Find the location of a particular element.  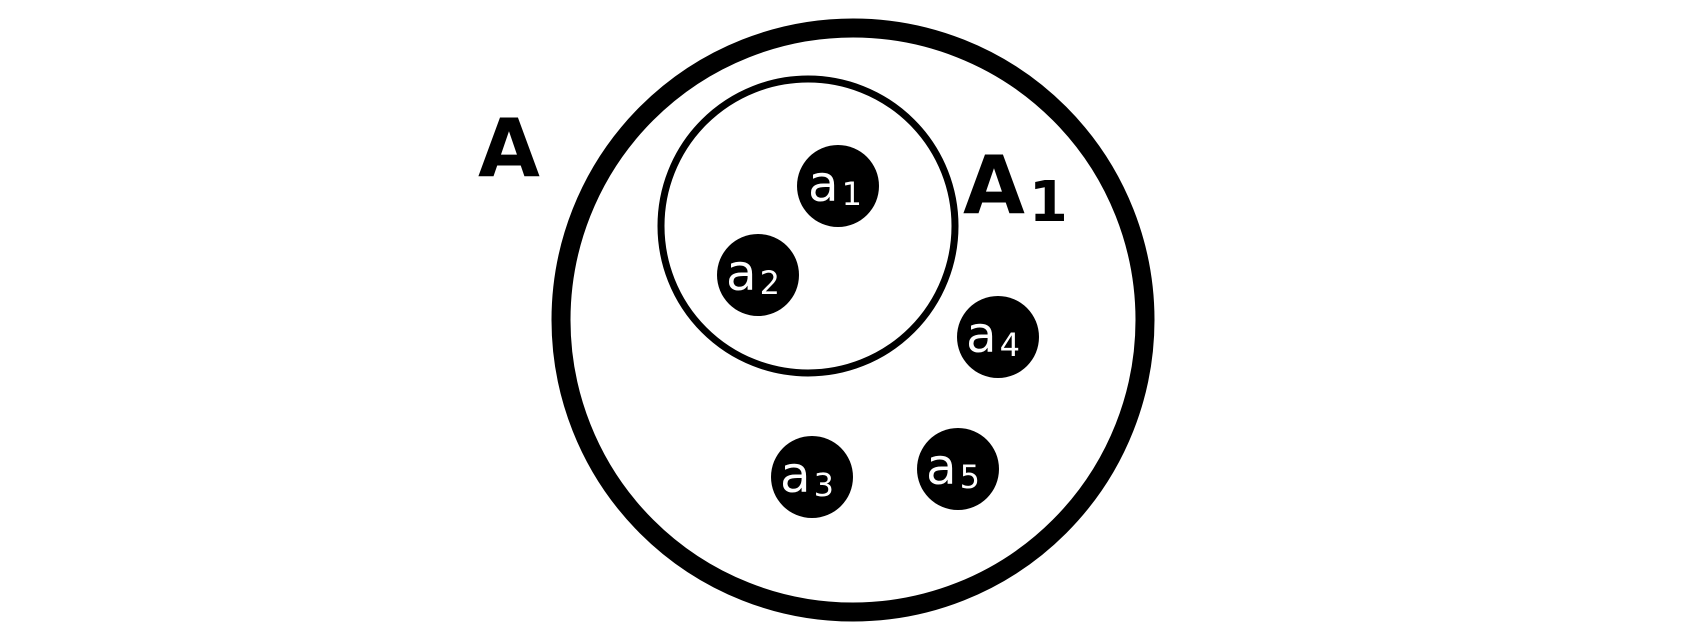

element-a2-disc is located at coordinates (758, 275).